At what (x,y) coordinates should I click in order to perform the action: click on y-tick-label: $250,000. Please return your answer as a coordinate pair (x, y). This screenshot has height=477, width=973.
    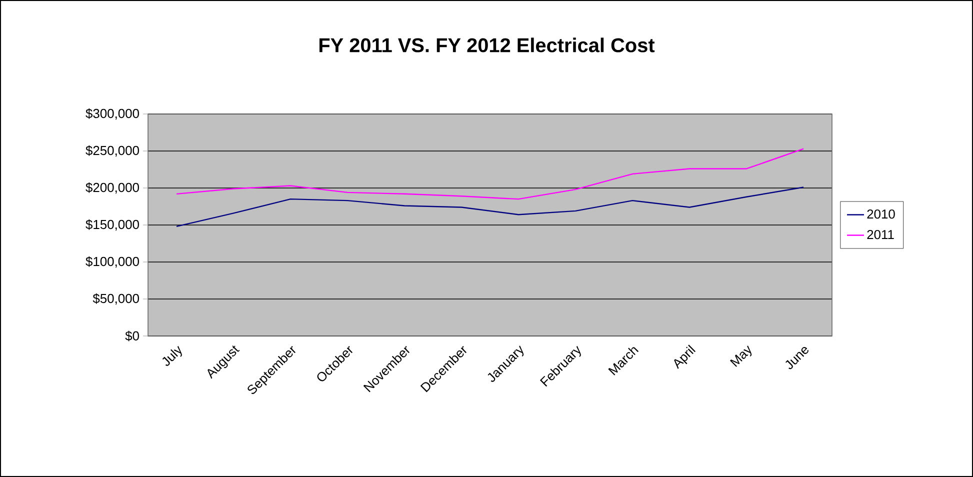
    Looking at the image, I should click on (112, 151).